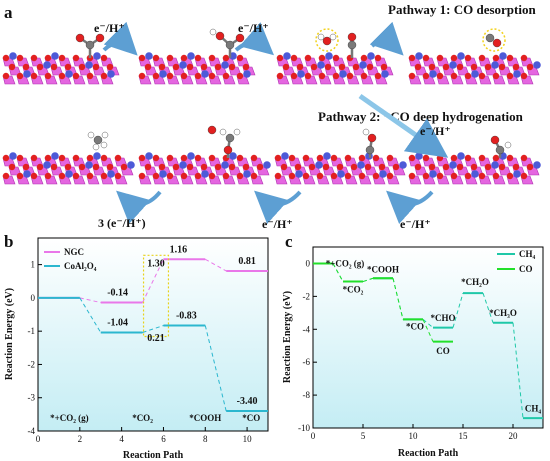 Image resolution: width=550 pixels, height=461 pixels. What do you see at coordinates (117, 323) in the screenshot?
I see `data-label-coal2o4: -1.04` at bounding box center [117, 323].